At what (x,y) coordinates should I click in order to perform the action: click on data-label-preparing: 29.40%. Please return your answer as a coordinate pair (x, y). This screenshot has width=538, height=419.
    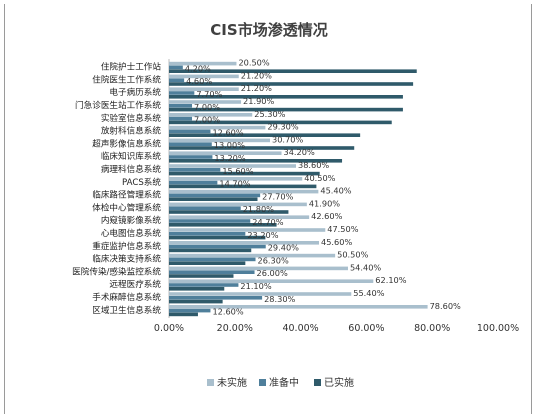
    Looking at the image, I should click on (283, 248).